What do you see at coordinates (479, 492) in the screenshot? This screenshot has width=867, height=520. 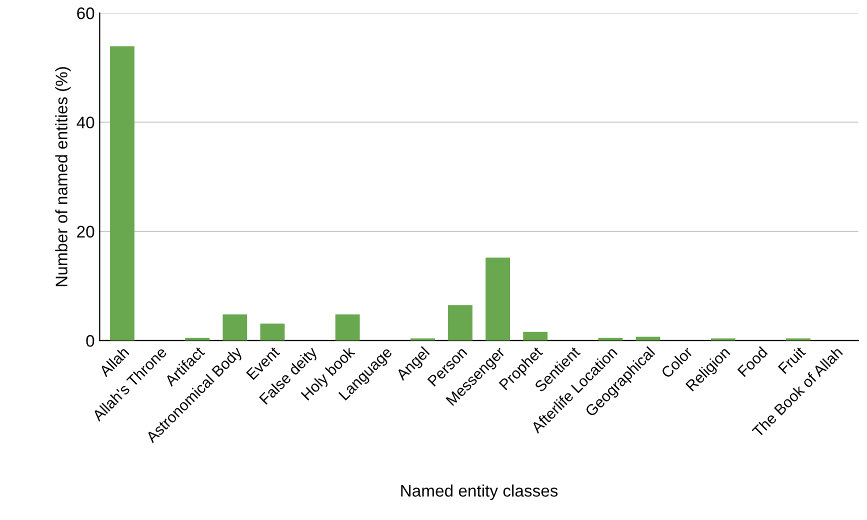 I see `x-axis-title: Named entity classes` at bounding box center [479, 492].